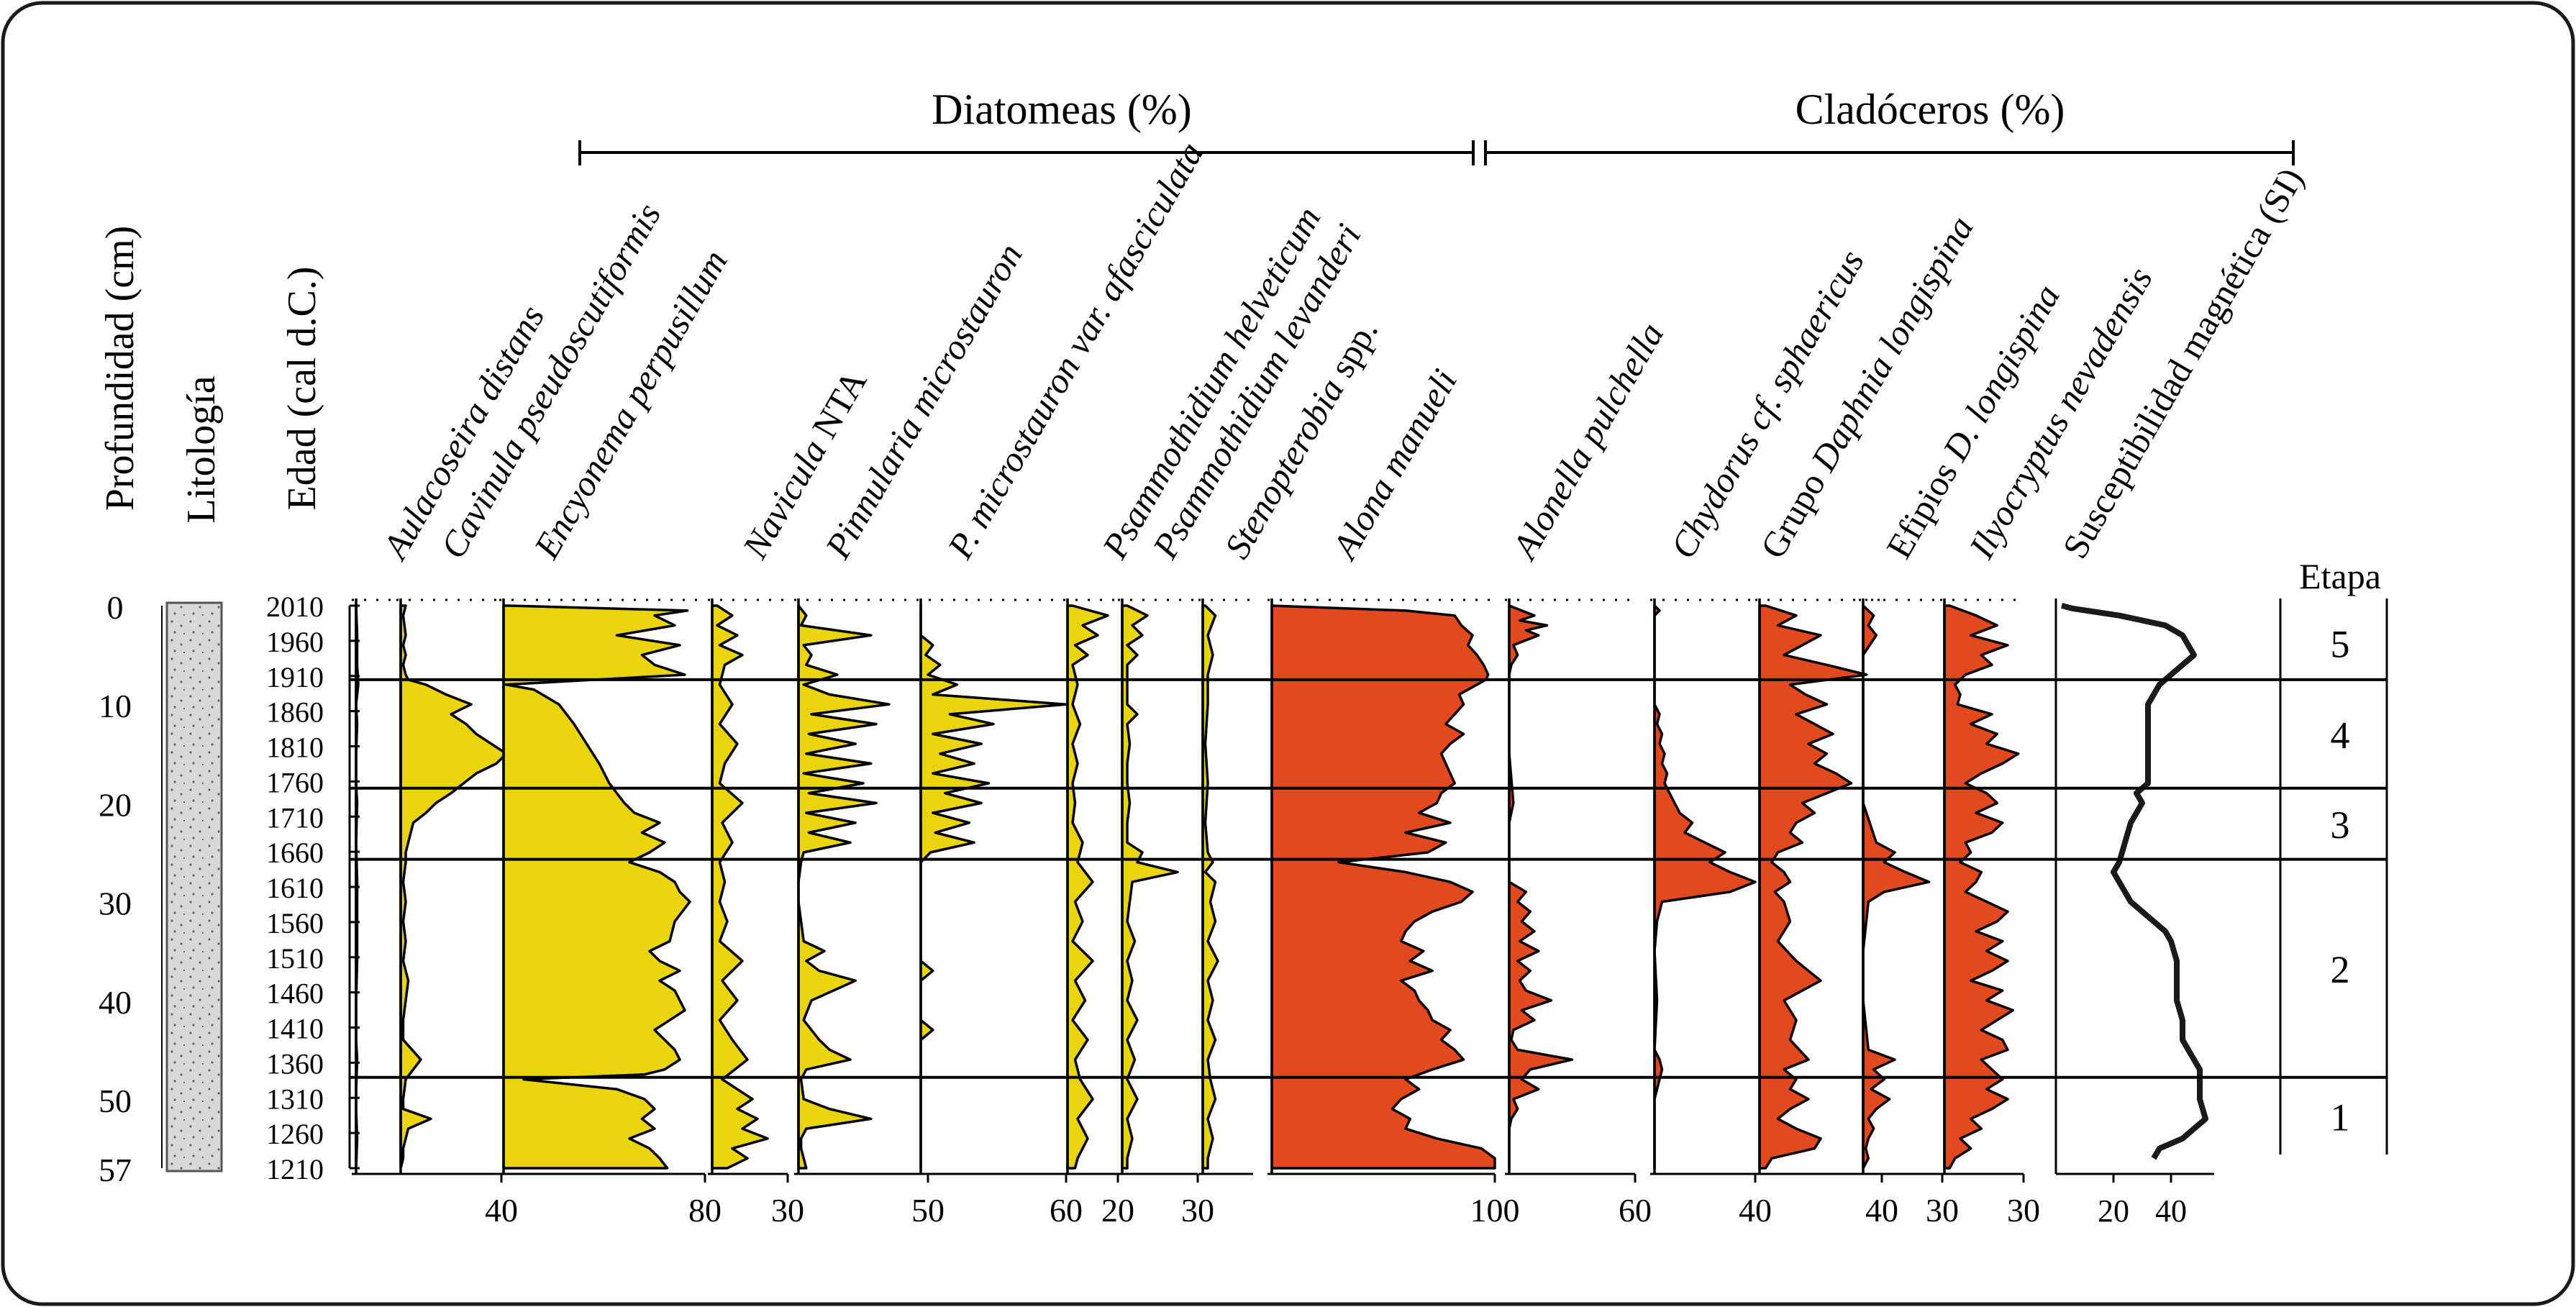 The height and width of the screenshot is (1307, 2576). I want to click on group-header-diatomeas: Diatomeas (%), so click(1026, 125).